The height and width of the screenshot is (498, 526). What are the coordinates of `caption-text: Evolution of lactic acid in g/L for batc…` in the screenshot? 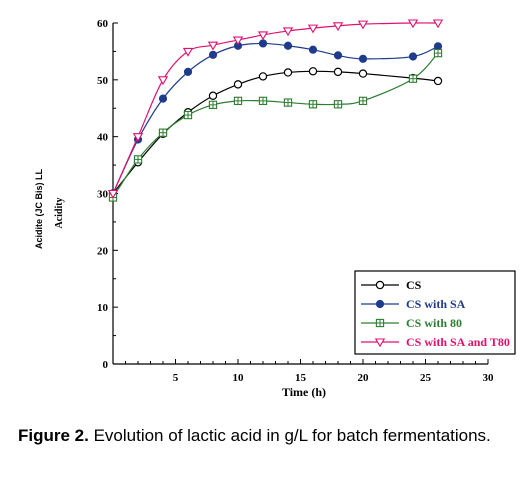 It's located at (289, 435).